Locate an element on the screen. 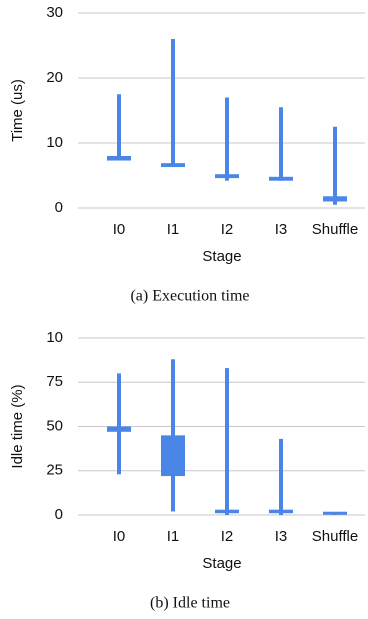  y-tick-label: 75 is located at coordinates (54, 381).